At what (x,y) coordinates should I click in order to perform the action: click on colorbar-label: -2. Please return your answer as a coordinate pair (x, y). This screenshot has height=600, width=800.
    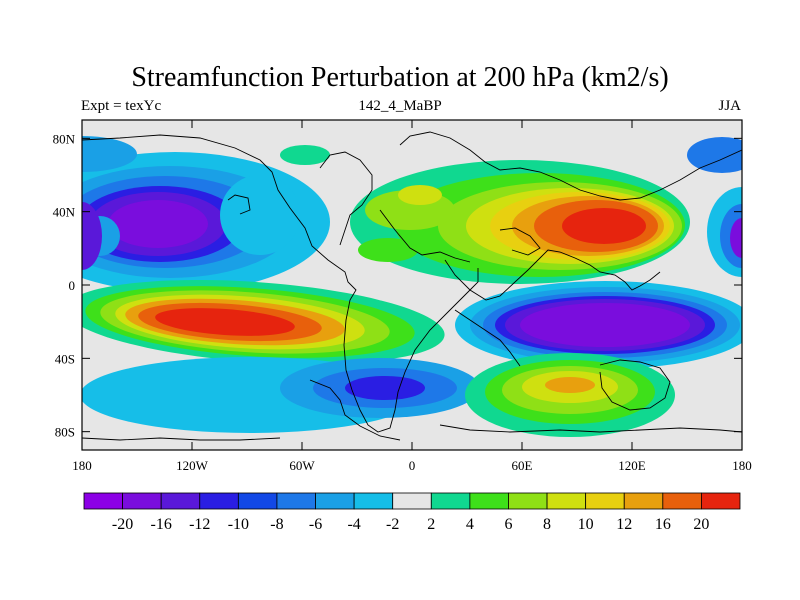
    Looking at the image, I should click on (392, 524).